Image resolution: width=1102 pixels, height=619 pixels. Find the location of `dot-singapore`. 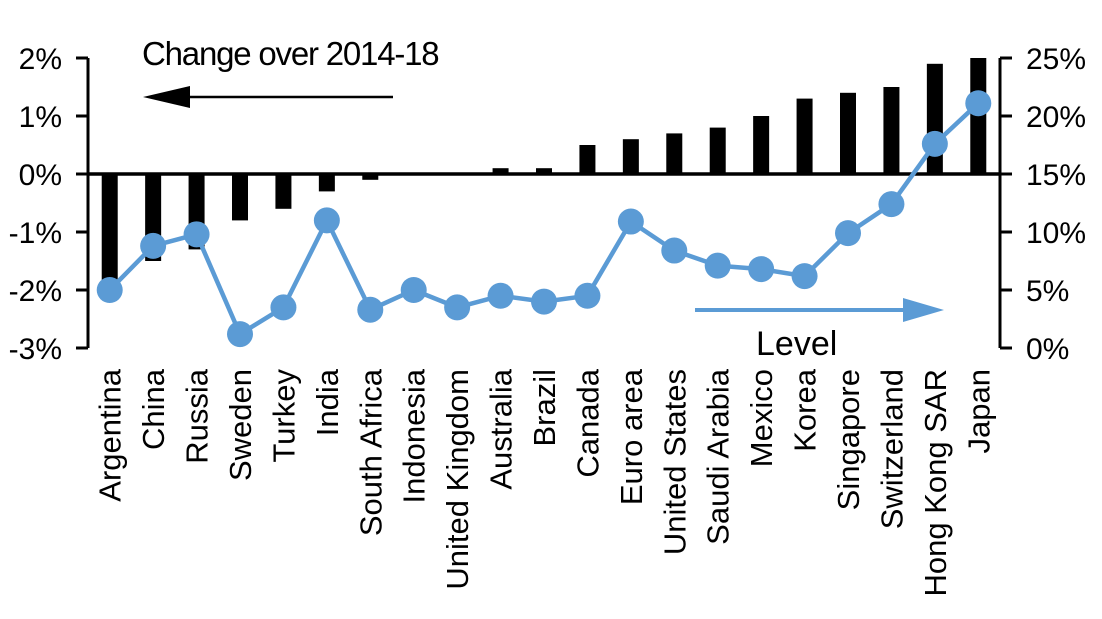

dot-singapore is located at coordinates (848, 233).